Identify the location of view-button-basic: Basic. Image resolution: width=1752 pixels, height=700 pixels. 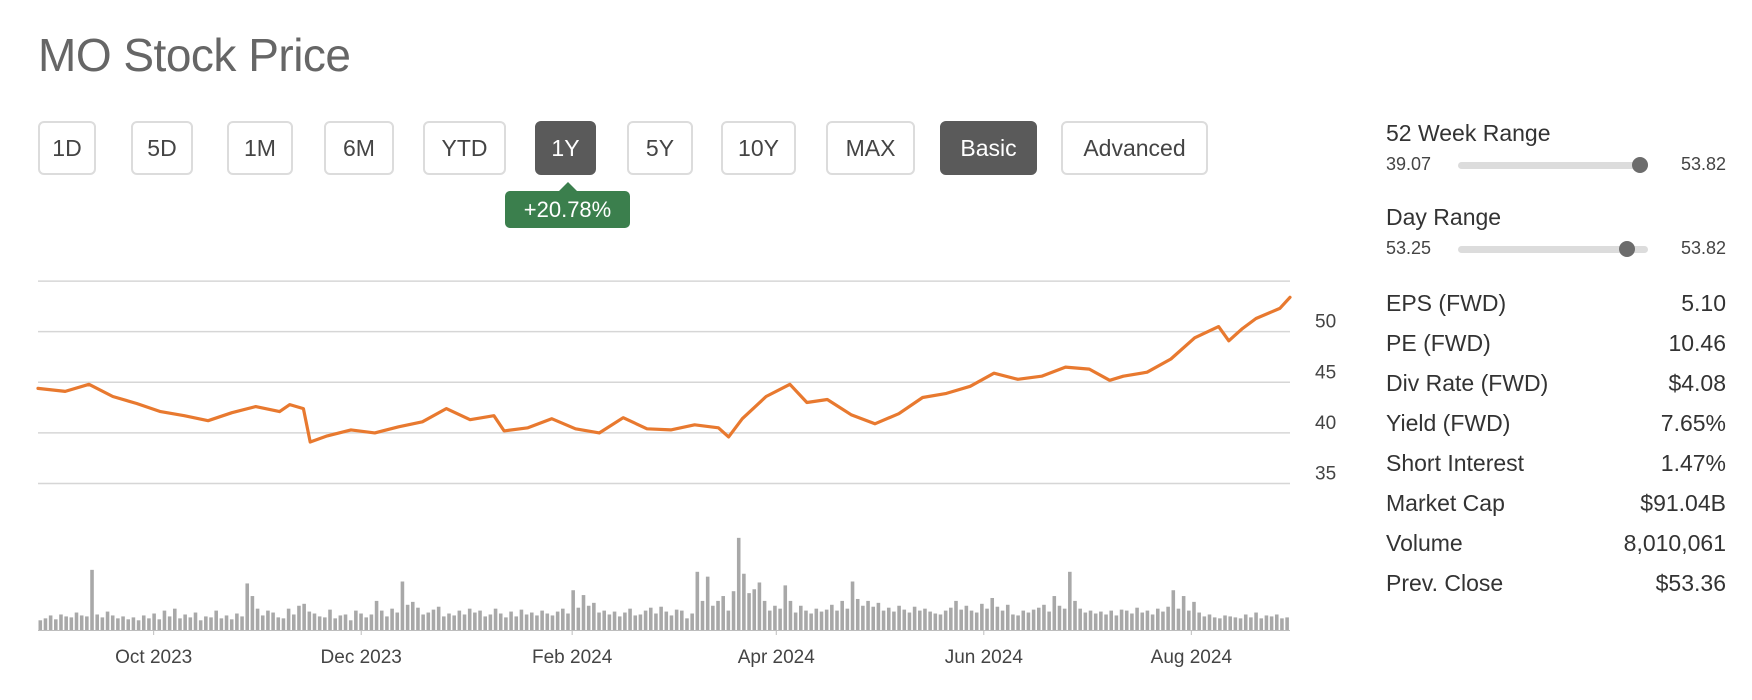
(988, 148).